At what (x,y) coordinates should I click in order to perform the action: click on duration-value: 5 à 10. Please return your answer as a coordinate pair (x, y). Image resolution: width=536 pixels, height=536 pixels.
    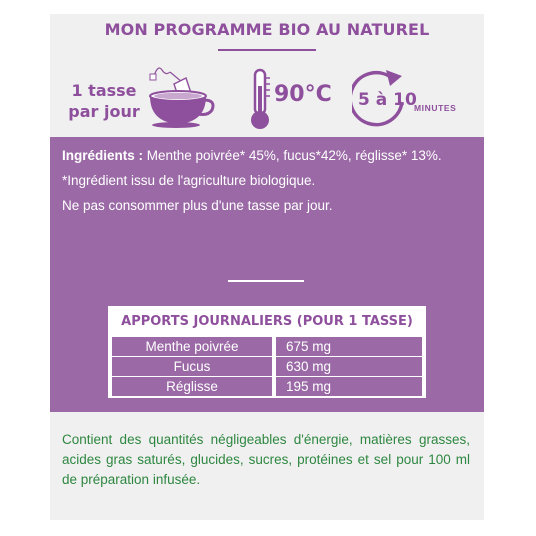
    Looking at the image, I should click on (387, 100).